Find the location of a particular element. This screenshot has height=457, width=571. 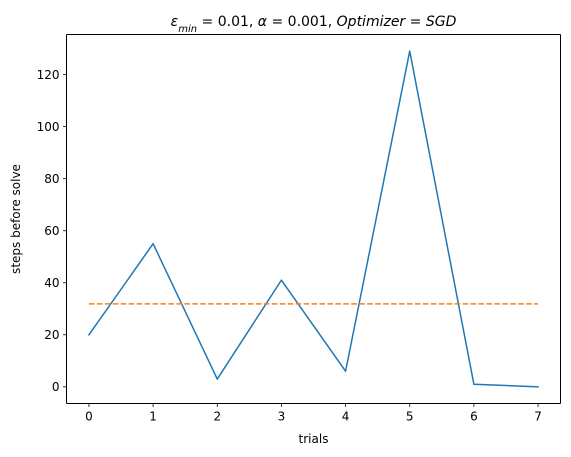

y-tick-label: 100 is located at coordinates (48, 127).